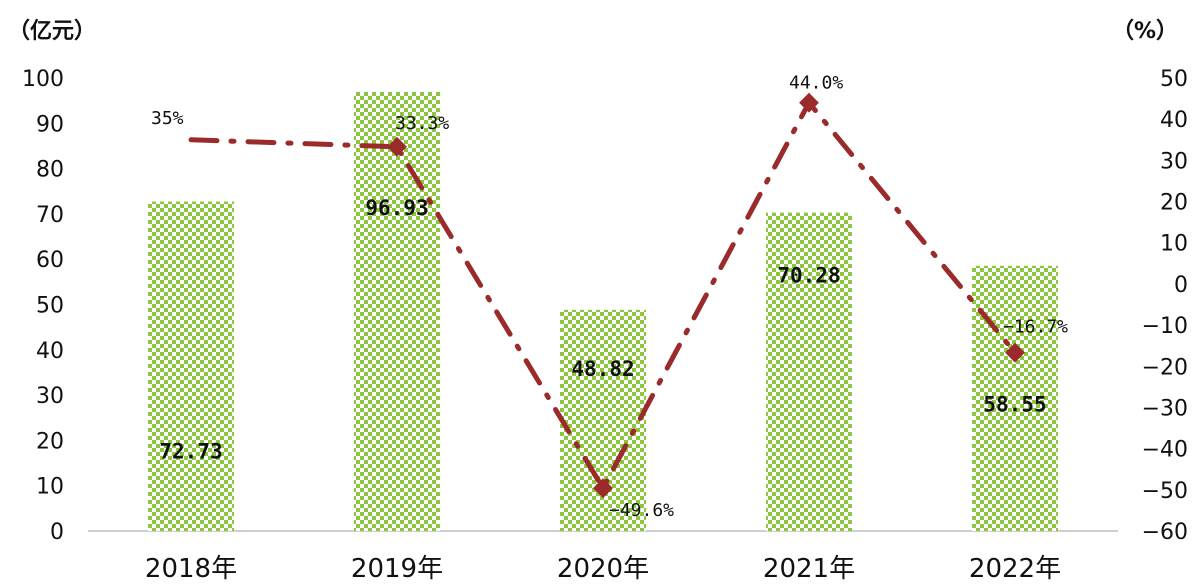 The image size is (1200, 585). What do you see at coordinates (1165, 450) in the screenshot?
I see `right-tick-label: −40` at bounding box center [1165, 450].